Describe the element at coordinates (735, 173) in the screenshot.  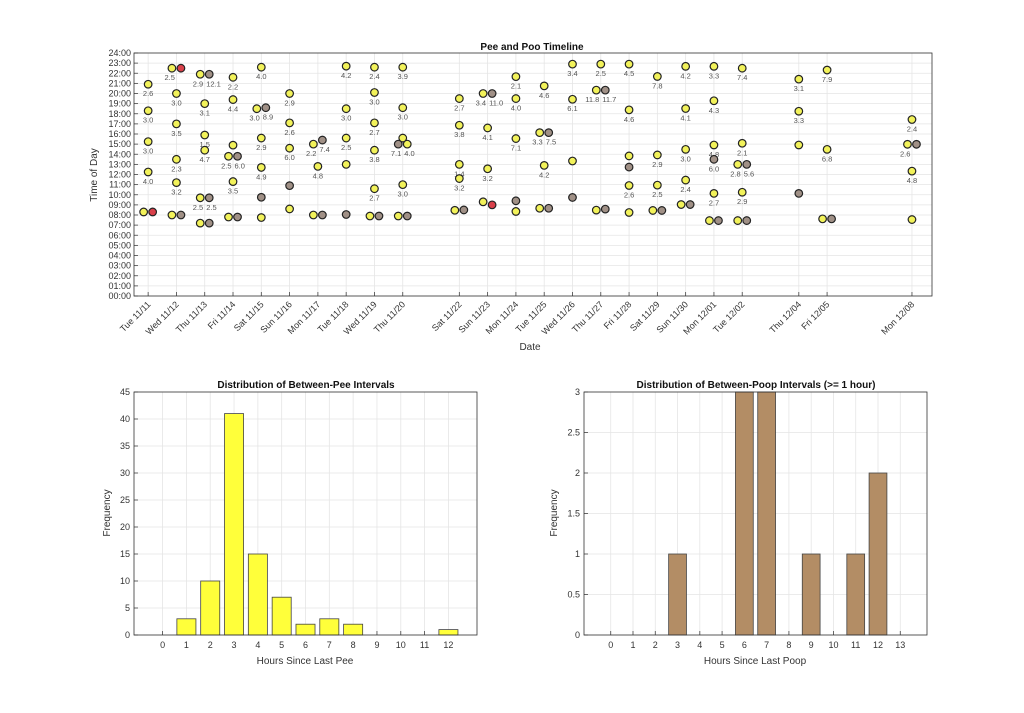
I see `interval-label: 2.8` at that location.